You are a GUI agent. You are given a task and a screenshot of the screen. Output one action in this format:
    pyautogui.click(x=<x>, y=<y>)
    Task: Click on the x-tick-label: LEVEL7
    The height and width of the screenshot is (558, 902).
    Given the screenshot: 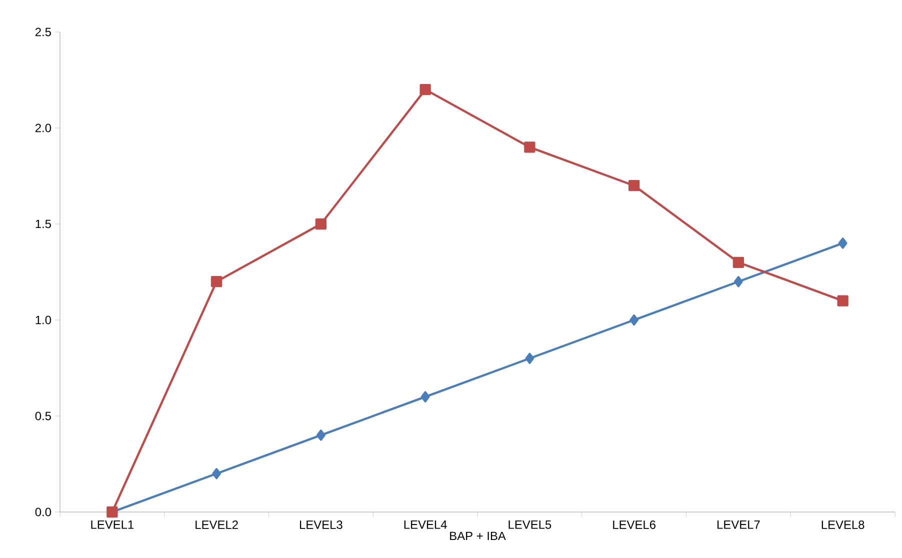 What is the action you would take?
    pyautogui.click(x=738, y=524)
    